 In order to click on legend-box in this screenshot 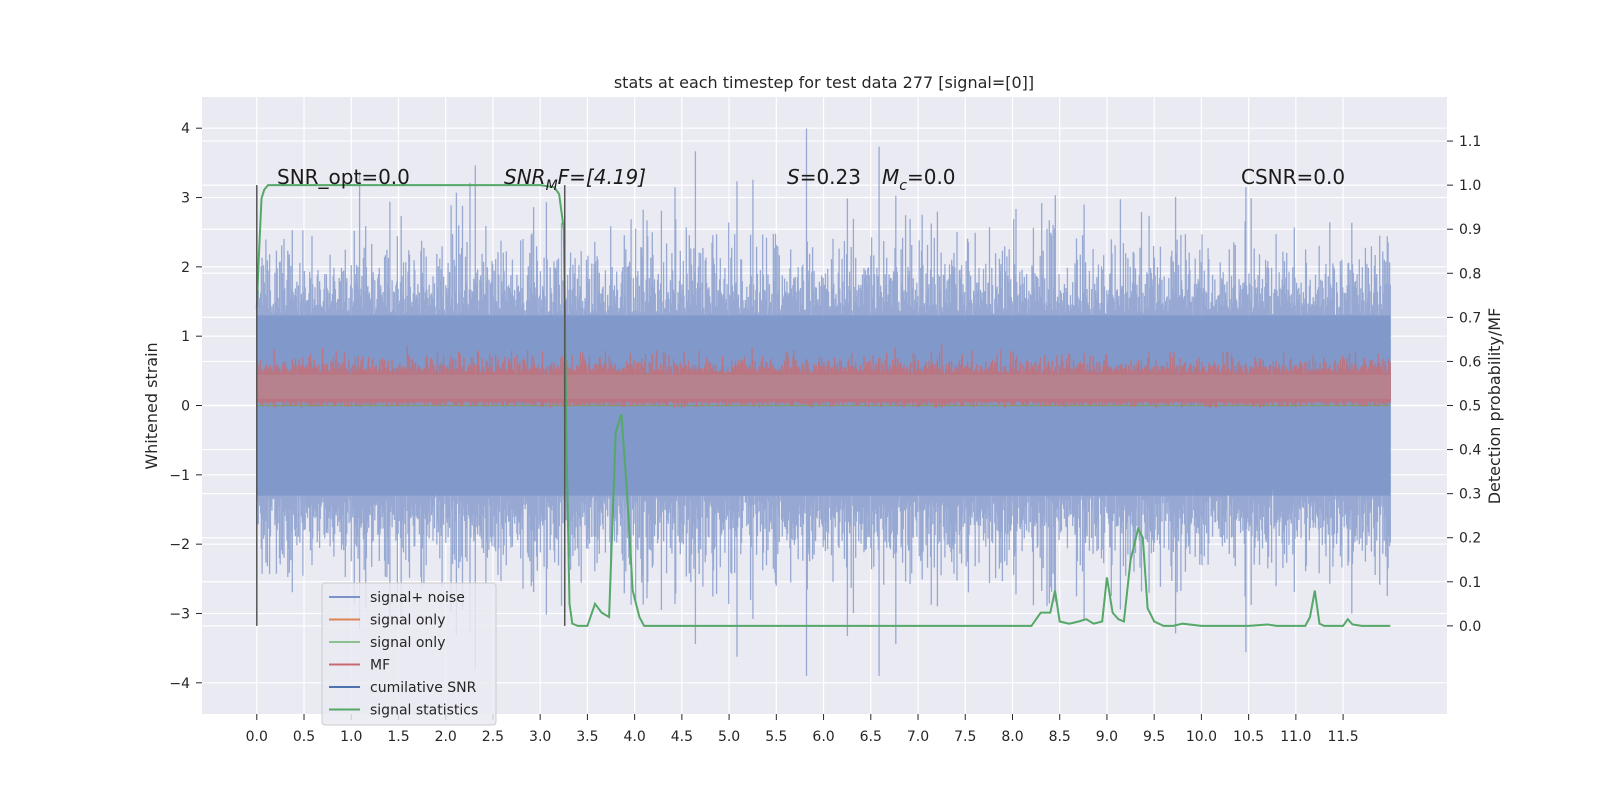, I will do `click(409, 654)`.